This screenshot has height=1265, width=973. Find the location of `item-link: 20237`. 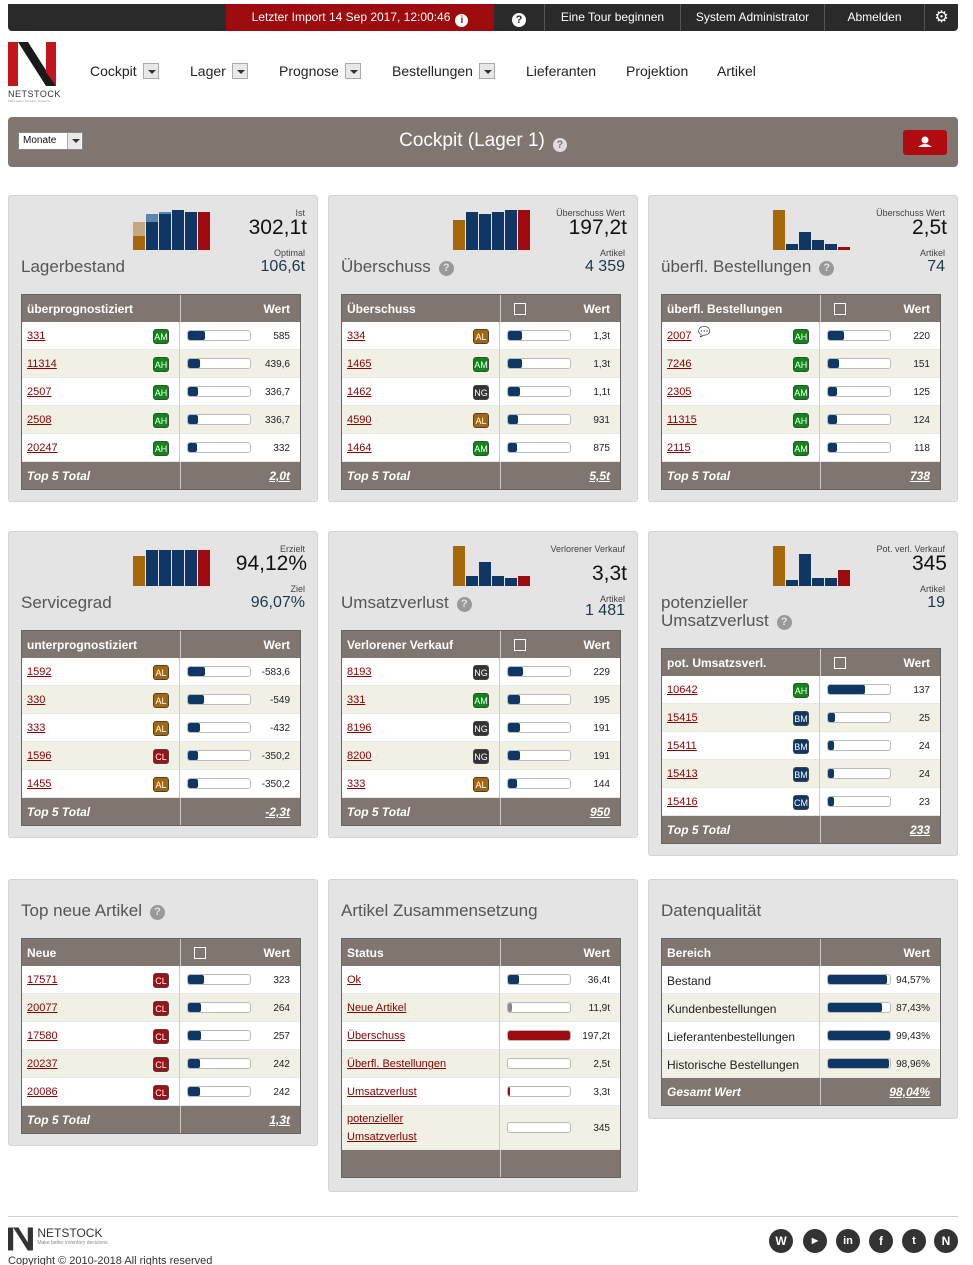

item-link: 20237 is located at coordinates (42, 1064).